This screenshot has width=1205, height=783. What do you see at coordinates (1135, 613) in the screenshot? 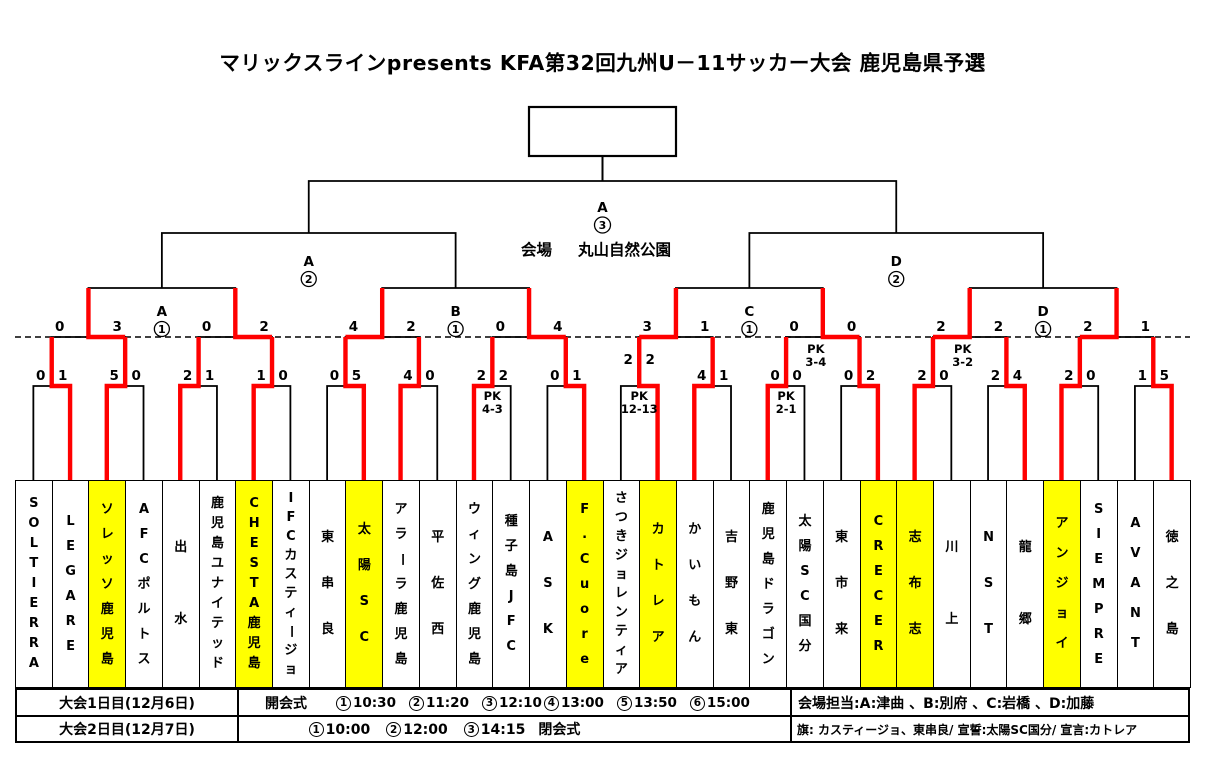
I see `team-name-char: N` at bounding box center [1135, 613].